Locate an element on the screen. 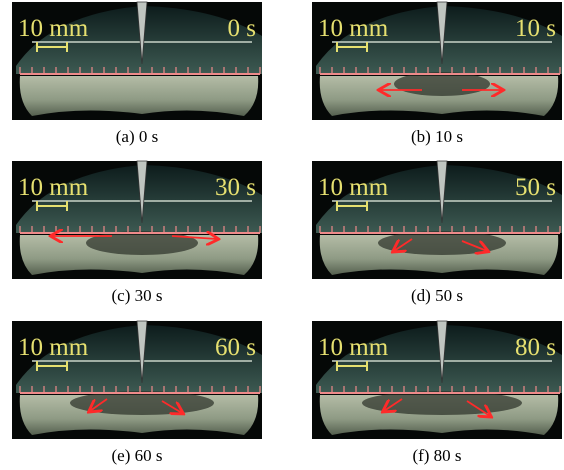  time-label: 10 s is located at coordinates (535, 28).